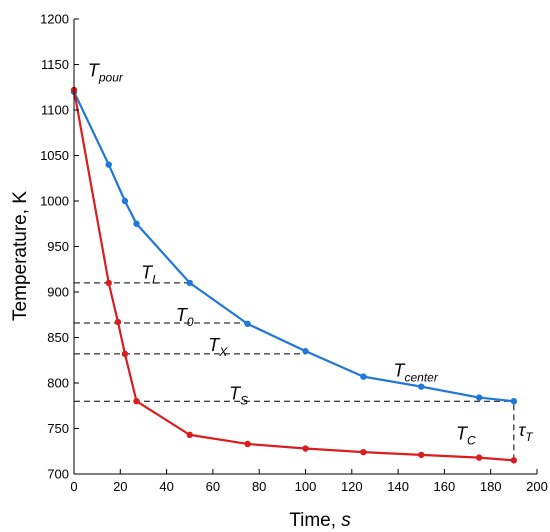 The width and height of the screenshot is (550, 532). Describe the element at coordinates (58, 474) in the screenshot. I see `y-tick-label: 700` at that location.